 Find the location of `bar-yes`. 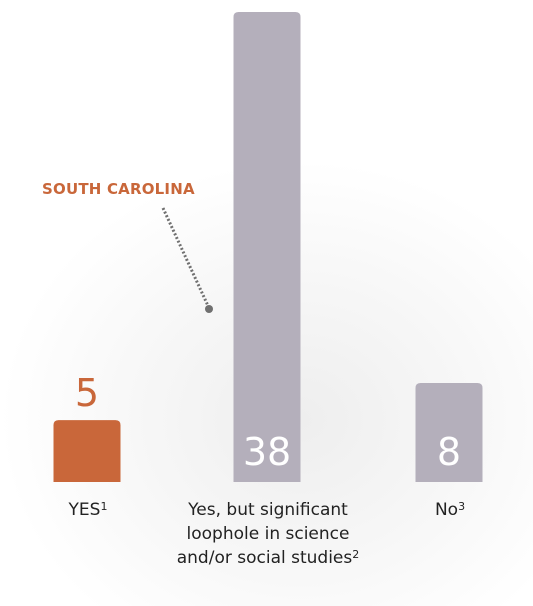

bar-yes is located at coordinates (87, 451).